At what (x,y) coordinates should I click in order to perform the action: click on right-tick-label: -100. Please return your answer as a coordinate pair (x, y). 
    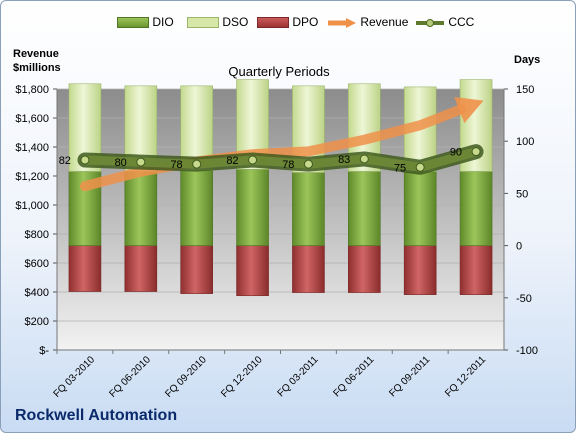
    Looking at the image, I should click on (527, 351).